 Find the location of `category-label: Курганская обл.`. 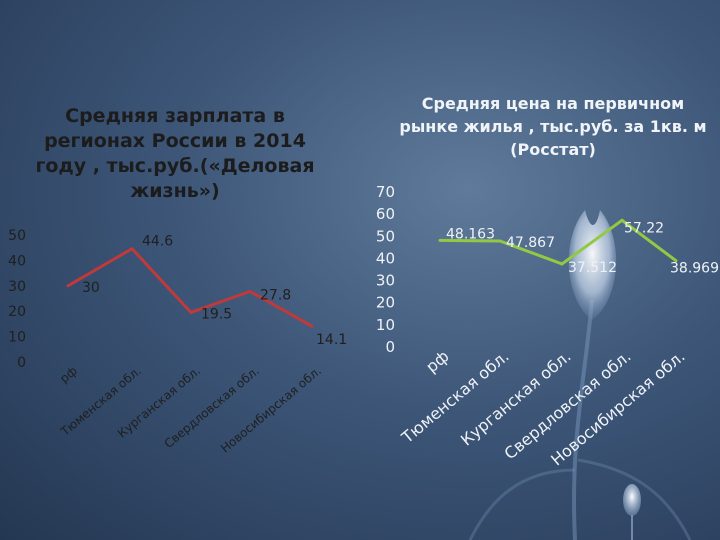

category-label: Курганская обл. is located at coordinates (516, 398).